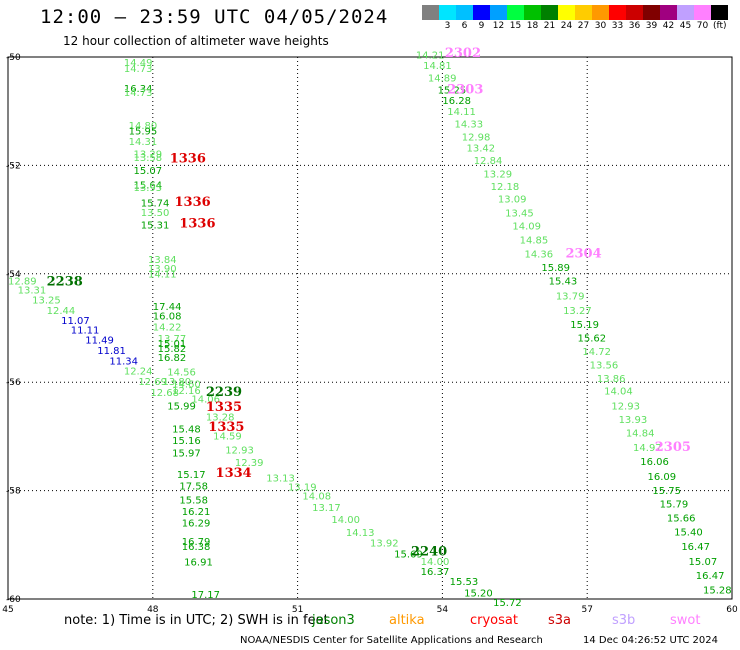  What do you see at coordinates (333, 620) in the screenshot?
I see `mission-jason3: jason3` at bounding box center [333, 620].